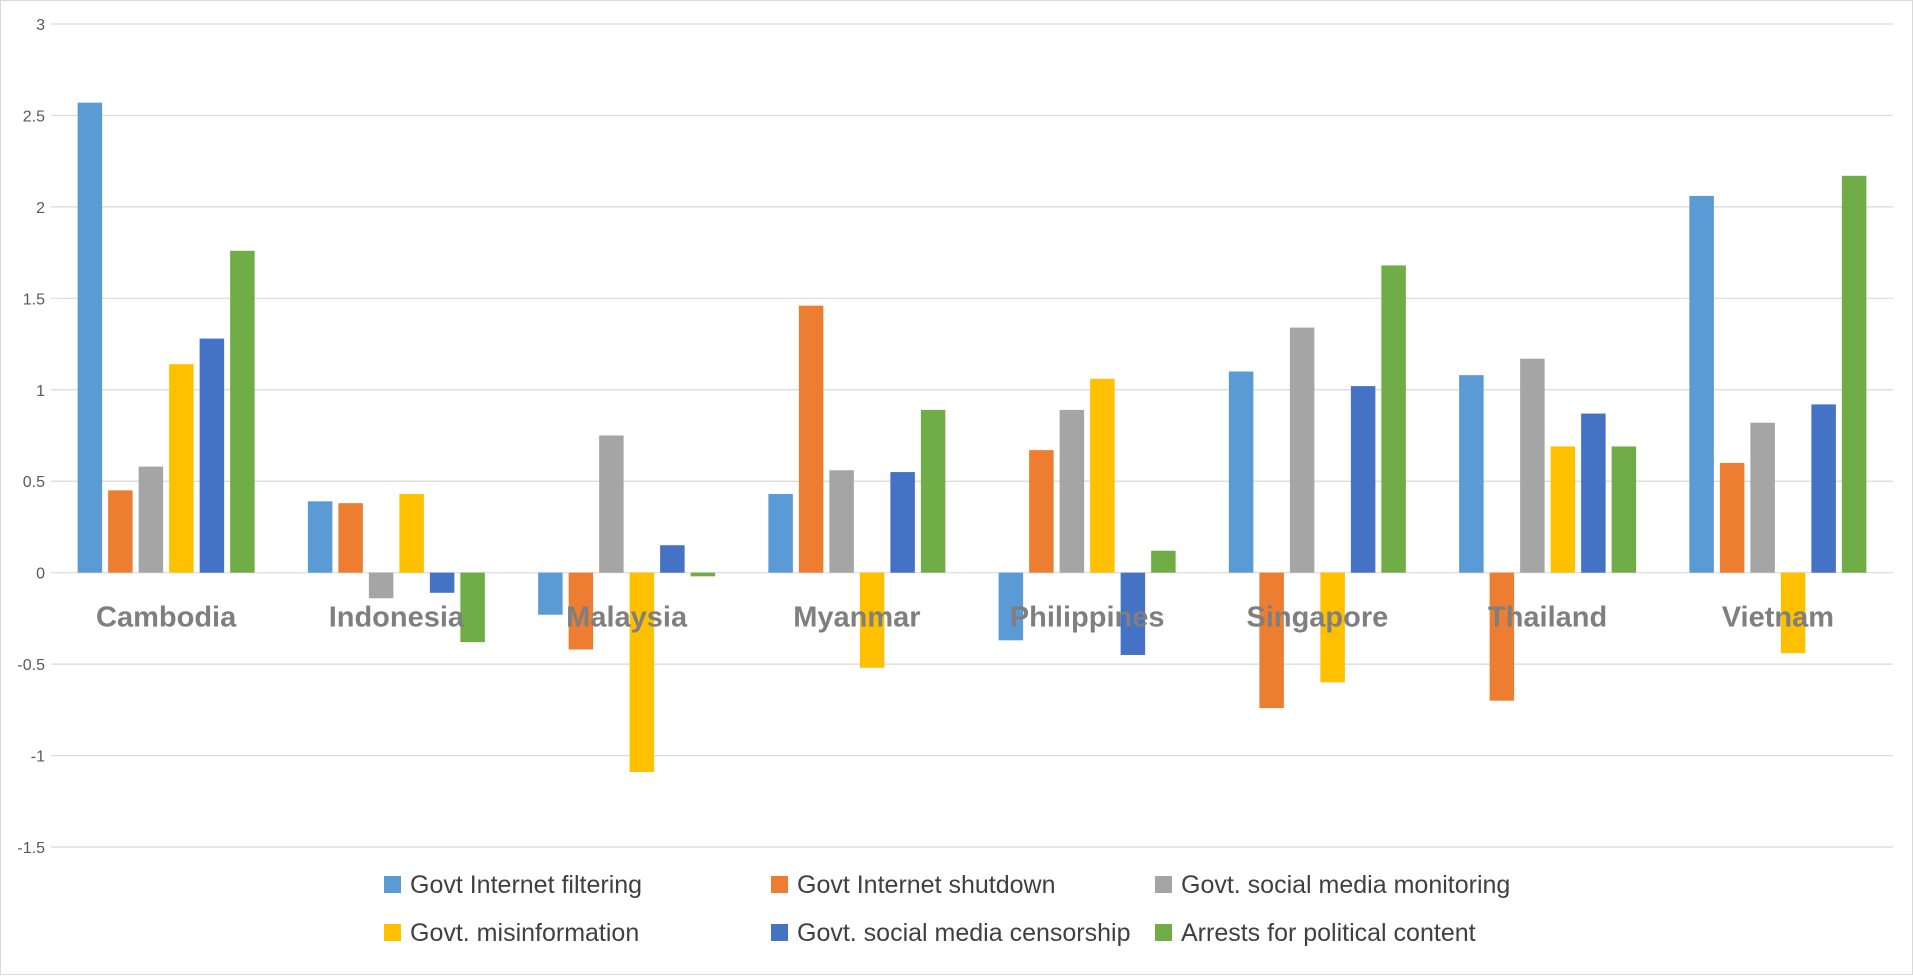  Describe the element at coordinates (526, 885) in the screenshot. I see `legend-label: Govt Internet filtering` at that location.